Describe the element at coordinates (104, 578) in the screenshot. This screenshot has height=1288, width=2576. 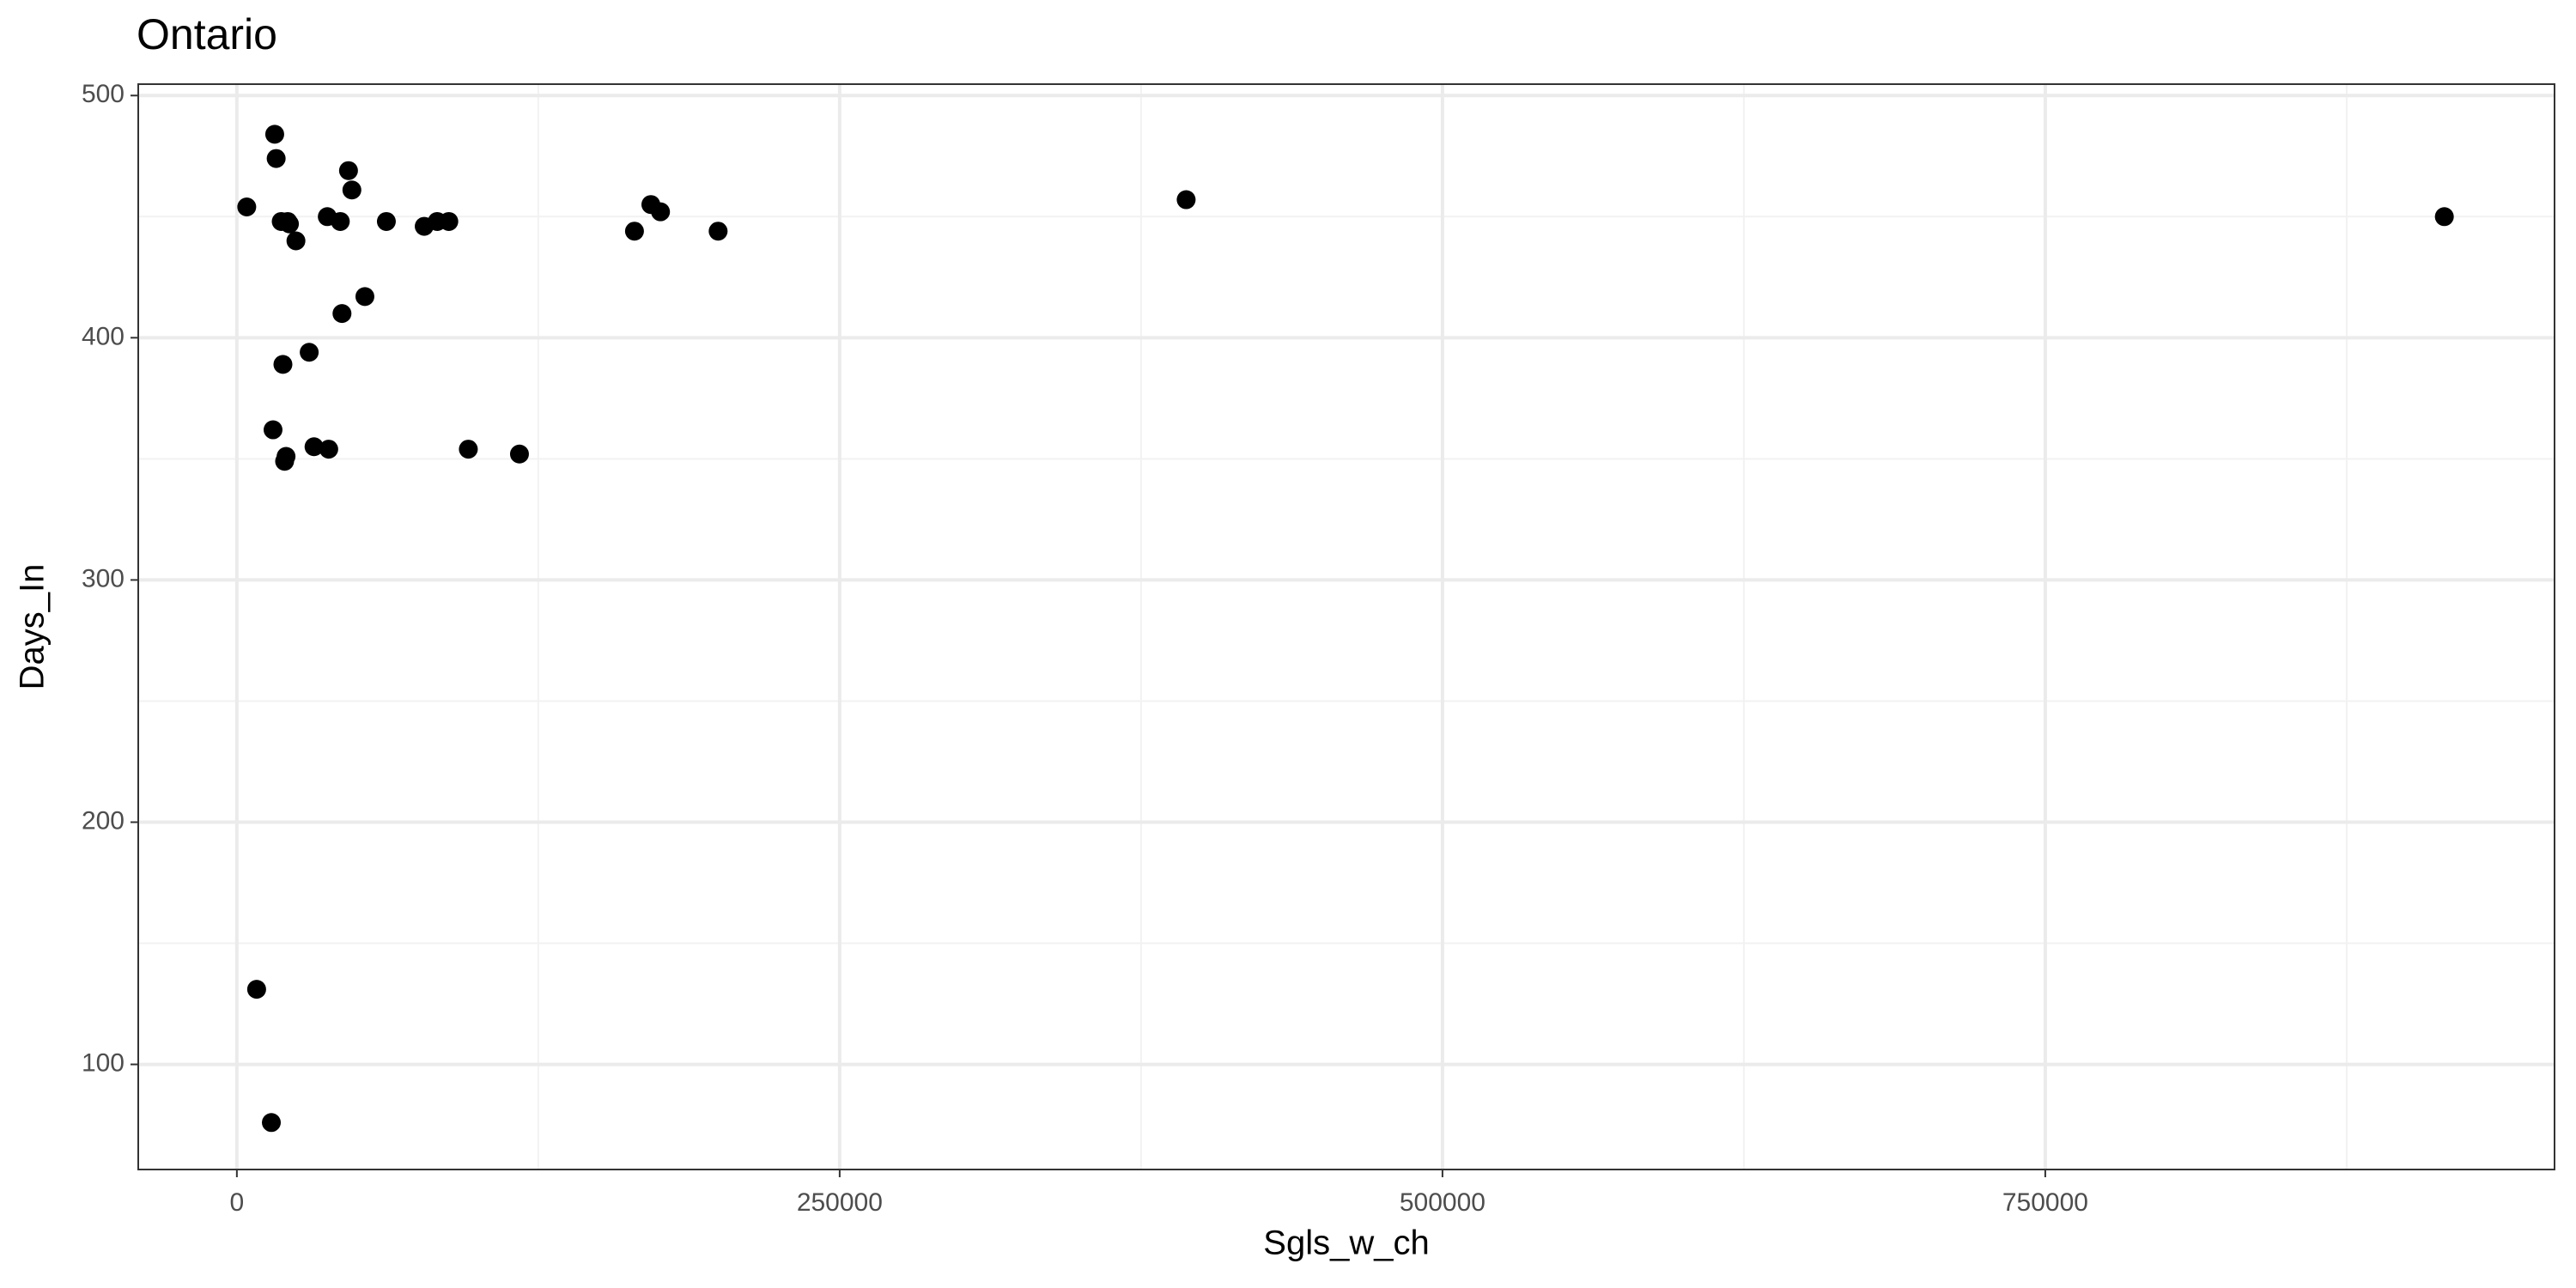
I see `y-tick-label: 300` at that location.